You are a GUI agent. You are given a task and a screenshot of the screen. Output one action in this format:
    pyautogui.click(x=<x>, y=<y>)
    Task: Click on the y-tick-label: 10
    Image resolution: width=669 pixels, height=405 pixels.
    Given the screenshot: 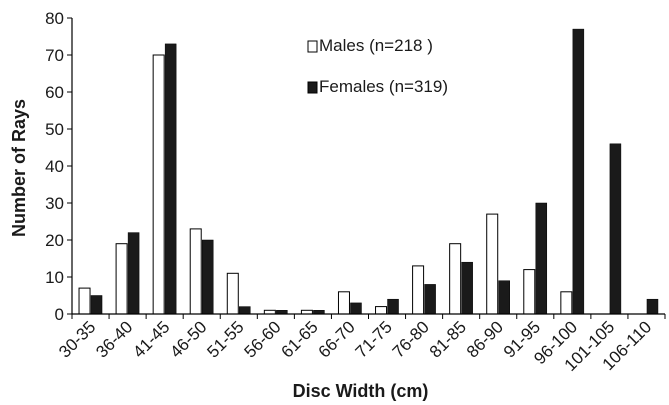 What is the action you would take?
    pyautogui.click(x=54, y=277)
    